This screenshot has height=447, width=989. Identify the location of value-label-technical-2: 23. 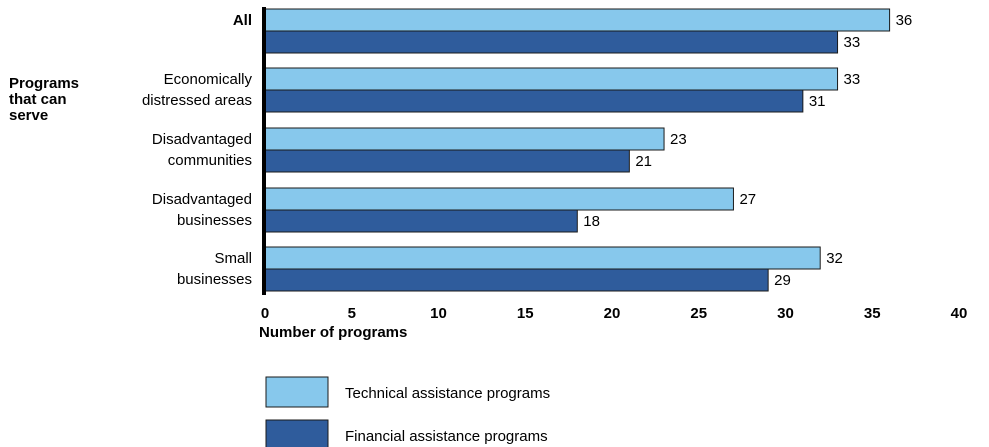
(678, 139).